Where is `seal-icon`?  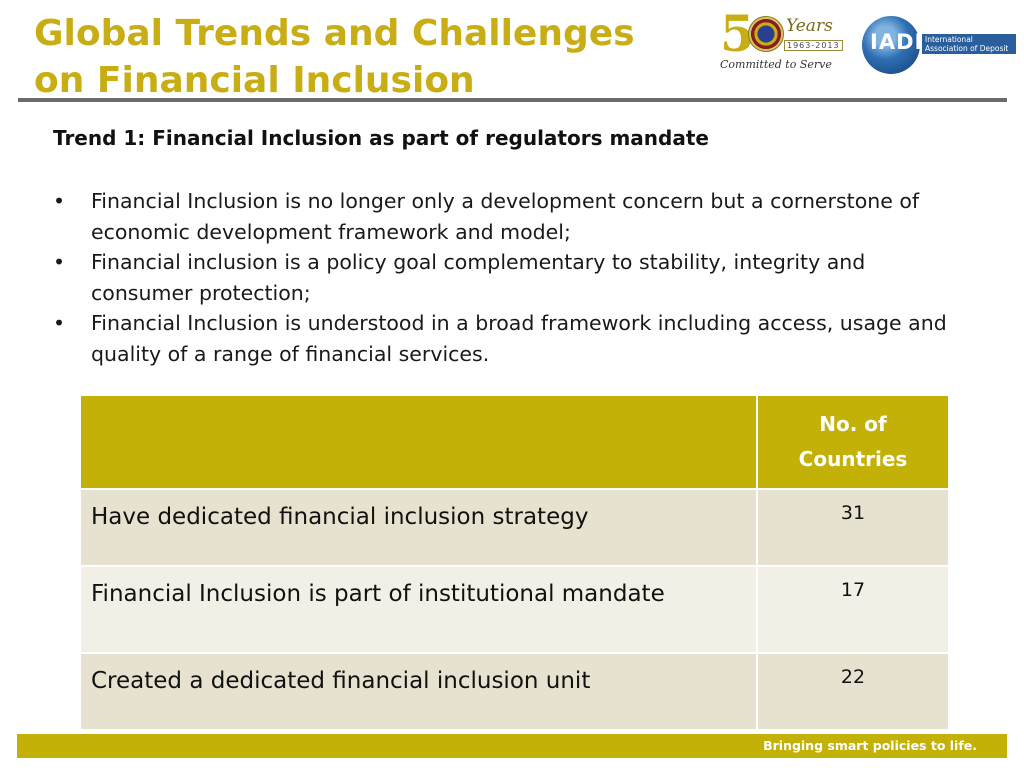
seal-icon is located at coordinates (766, 34).